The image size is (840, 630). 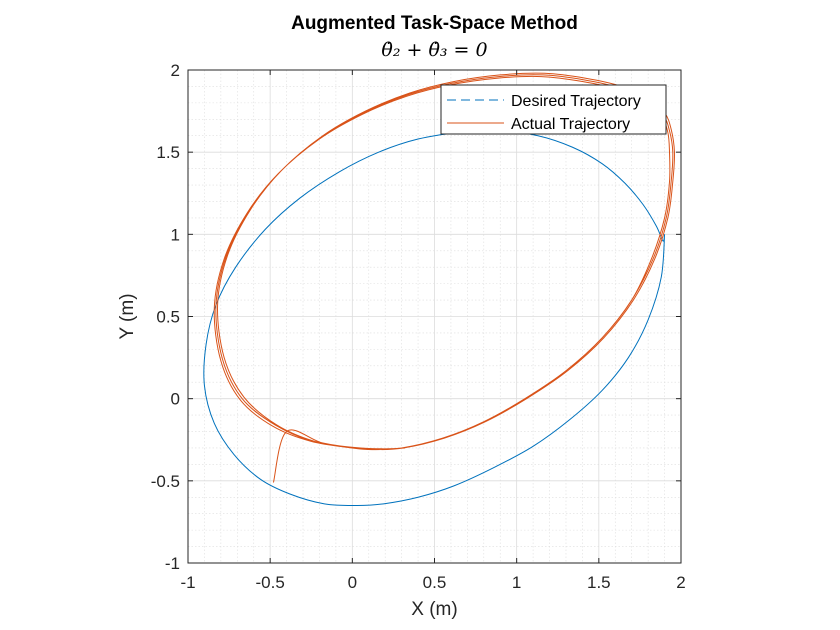 I want to click on y-tick-label: 0.5, so click(x=168, y=317).